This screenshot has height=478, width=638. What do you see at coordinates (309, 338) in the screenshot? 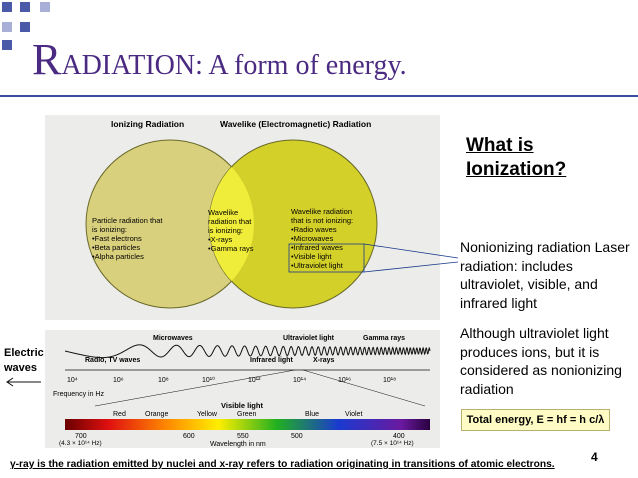
I see `band-label: Ultraviolet light` at bounding box center [309, 338].